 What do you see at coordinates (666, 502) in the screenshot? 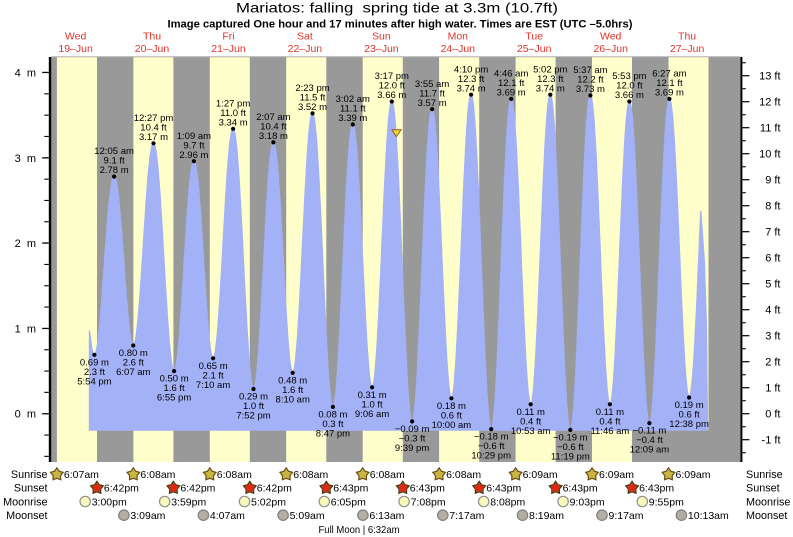
I see `svg-text: 9:55pm` at bounding box center [666, 502].